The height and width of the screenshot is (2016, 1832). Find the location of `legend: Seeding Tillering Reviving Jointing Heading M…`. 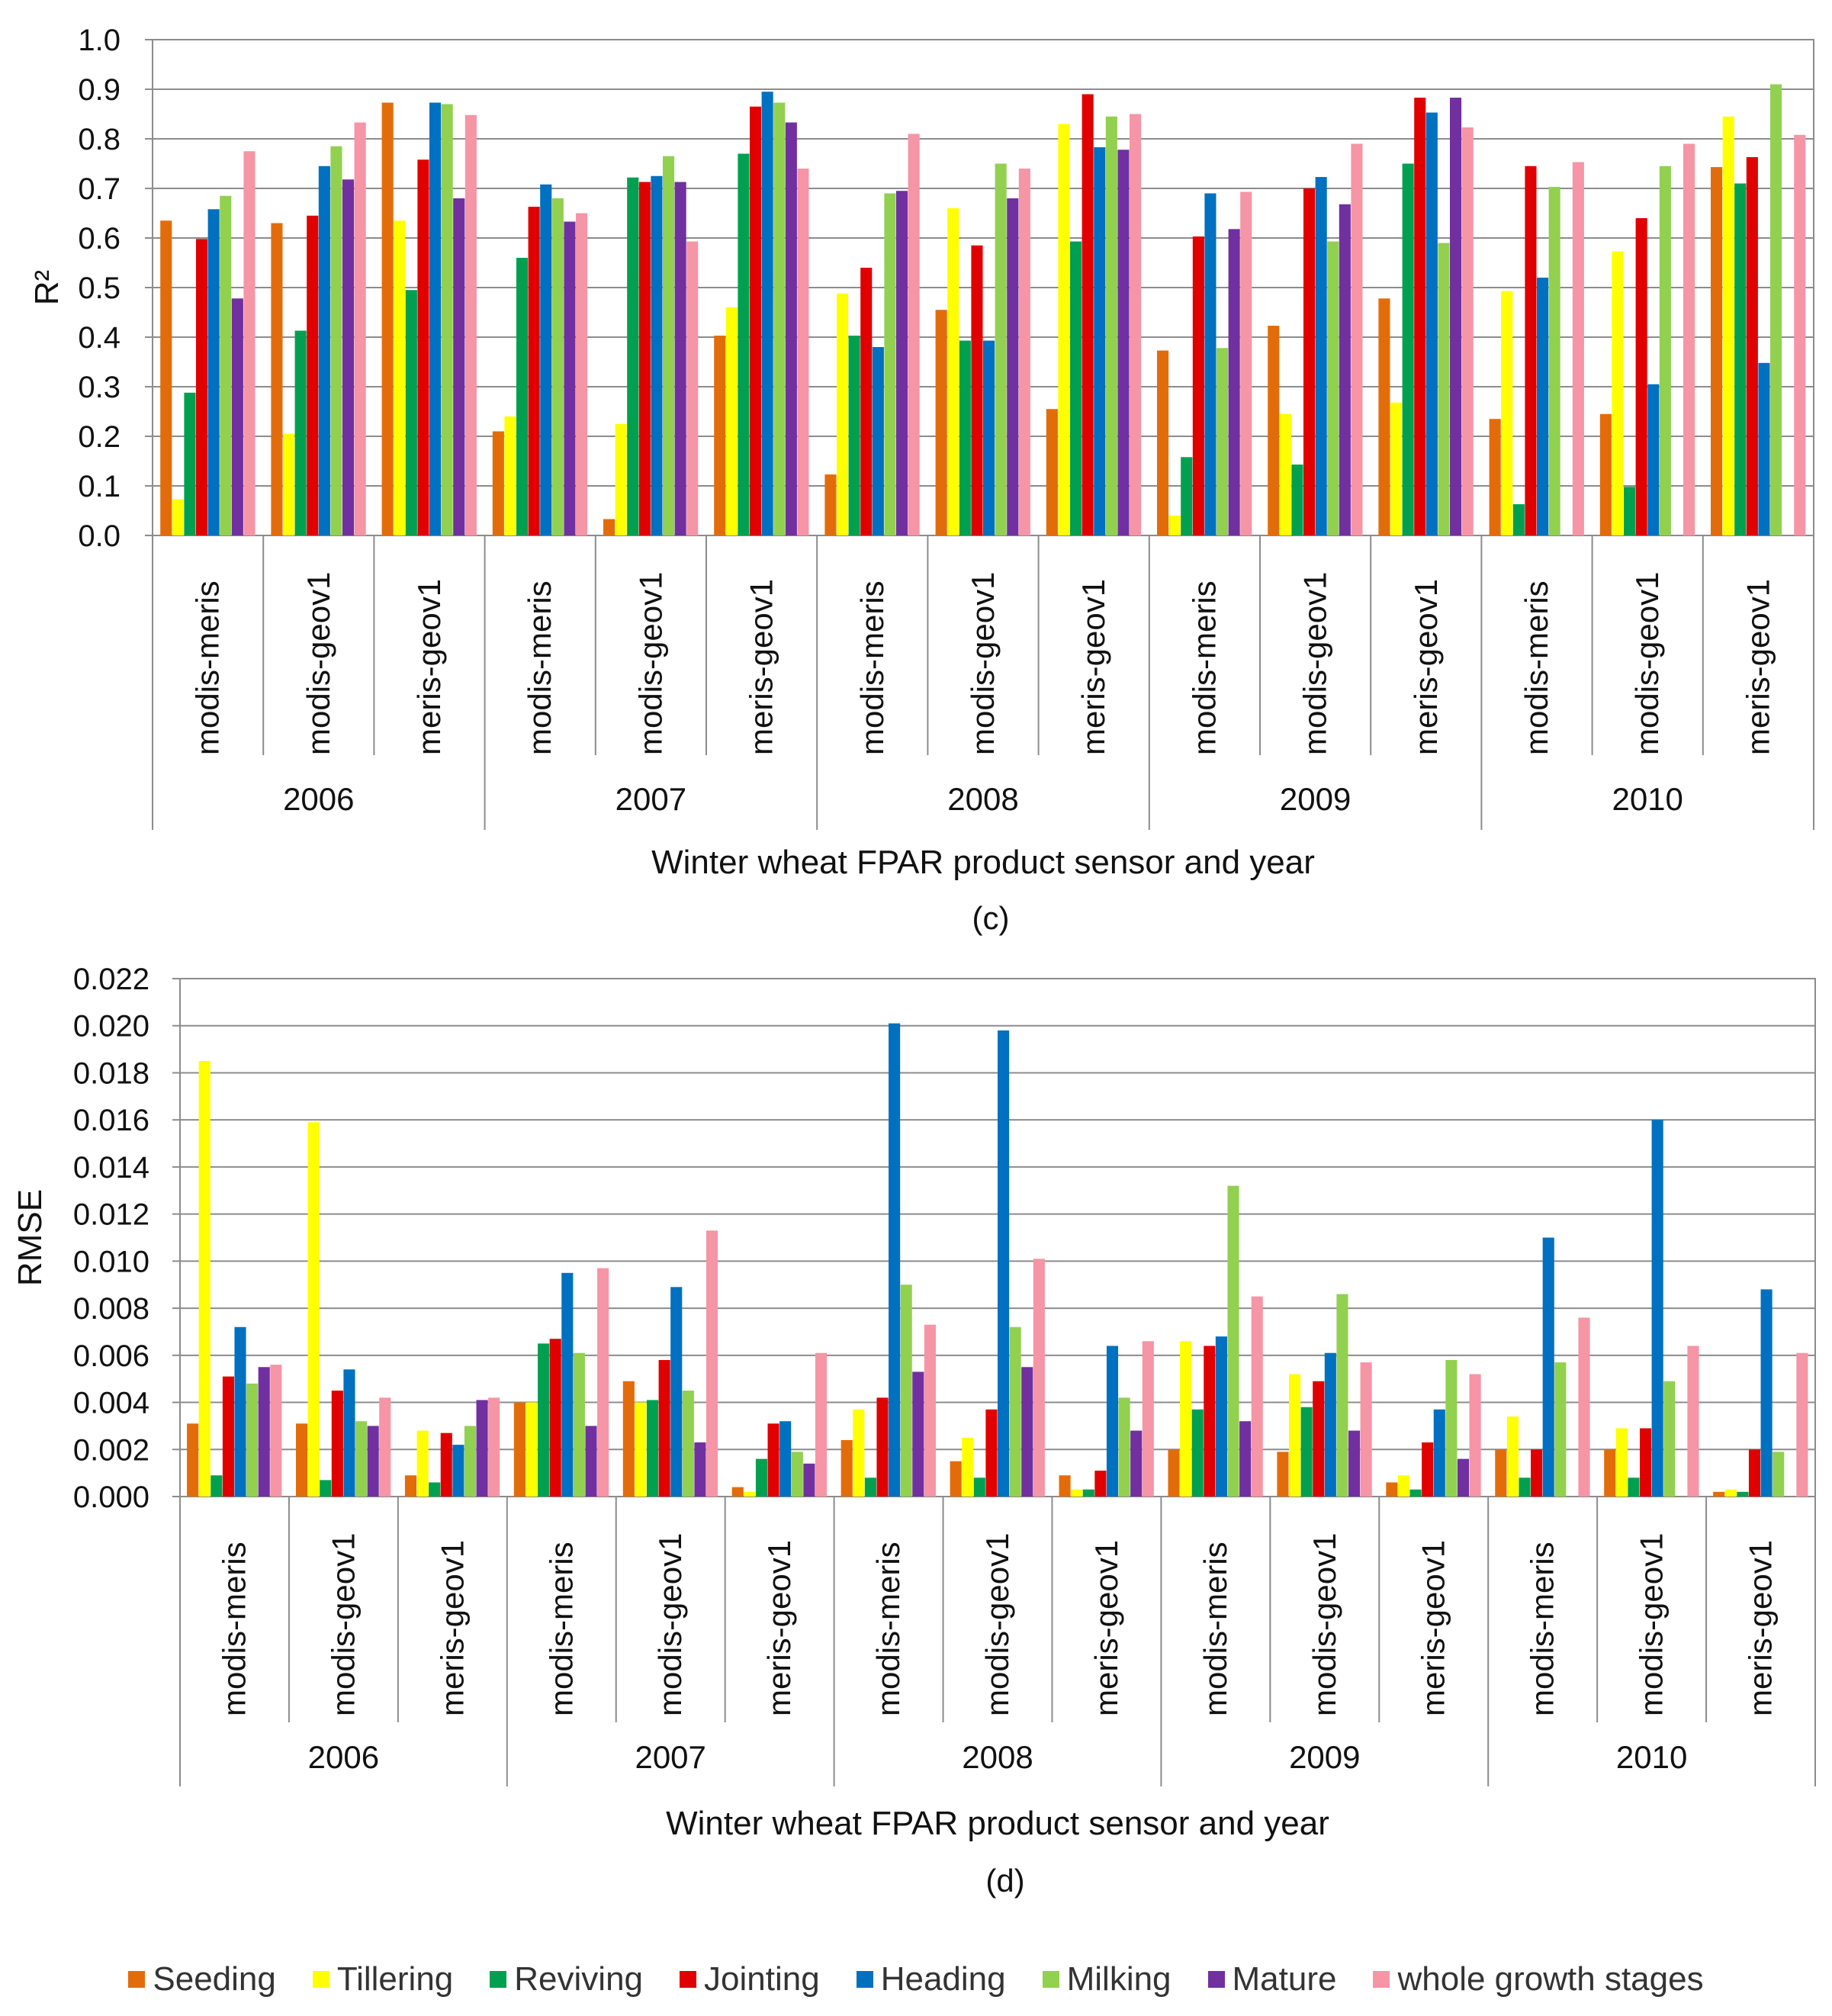

legend: Seeding Tillering Reviving Jointing Heading M… is located at coordinates (916, 1979).